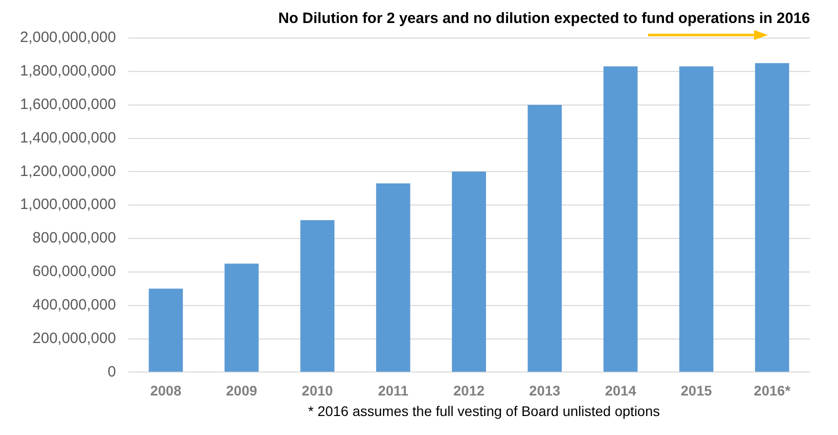 The height and width of the screenshot is (435, 838). Describe the element at coordinates (469, 390) in the screenshot. I see `x-tick-label: 2012` at that location.